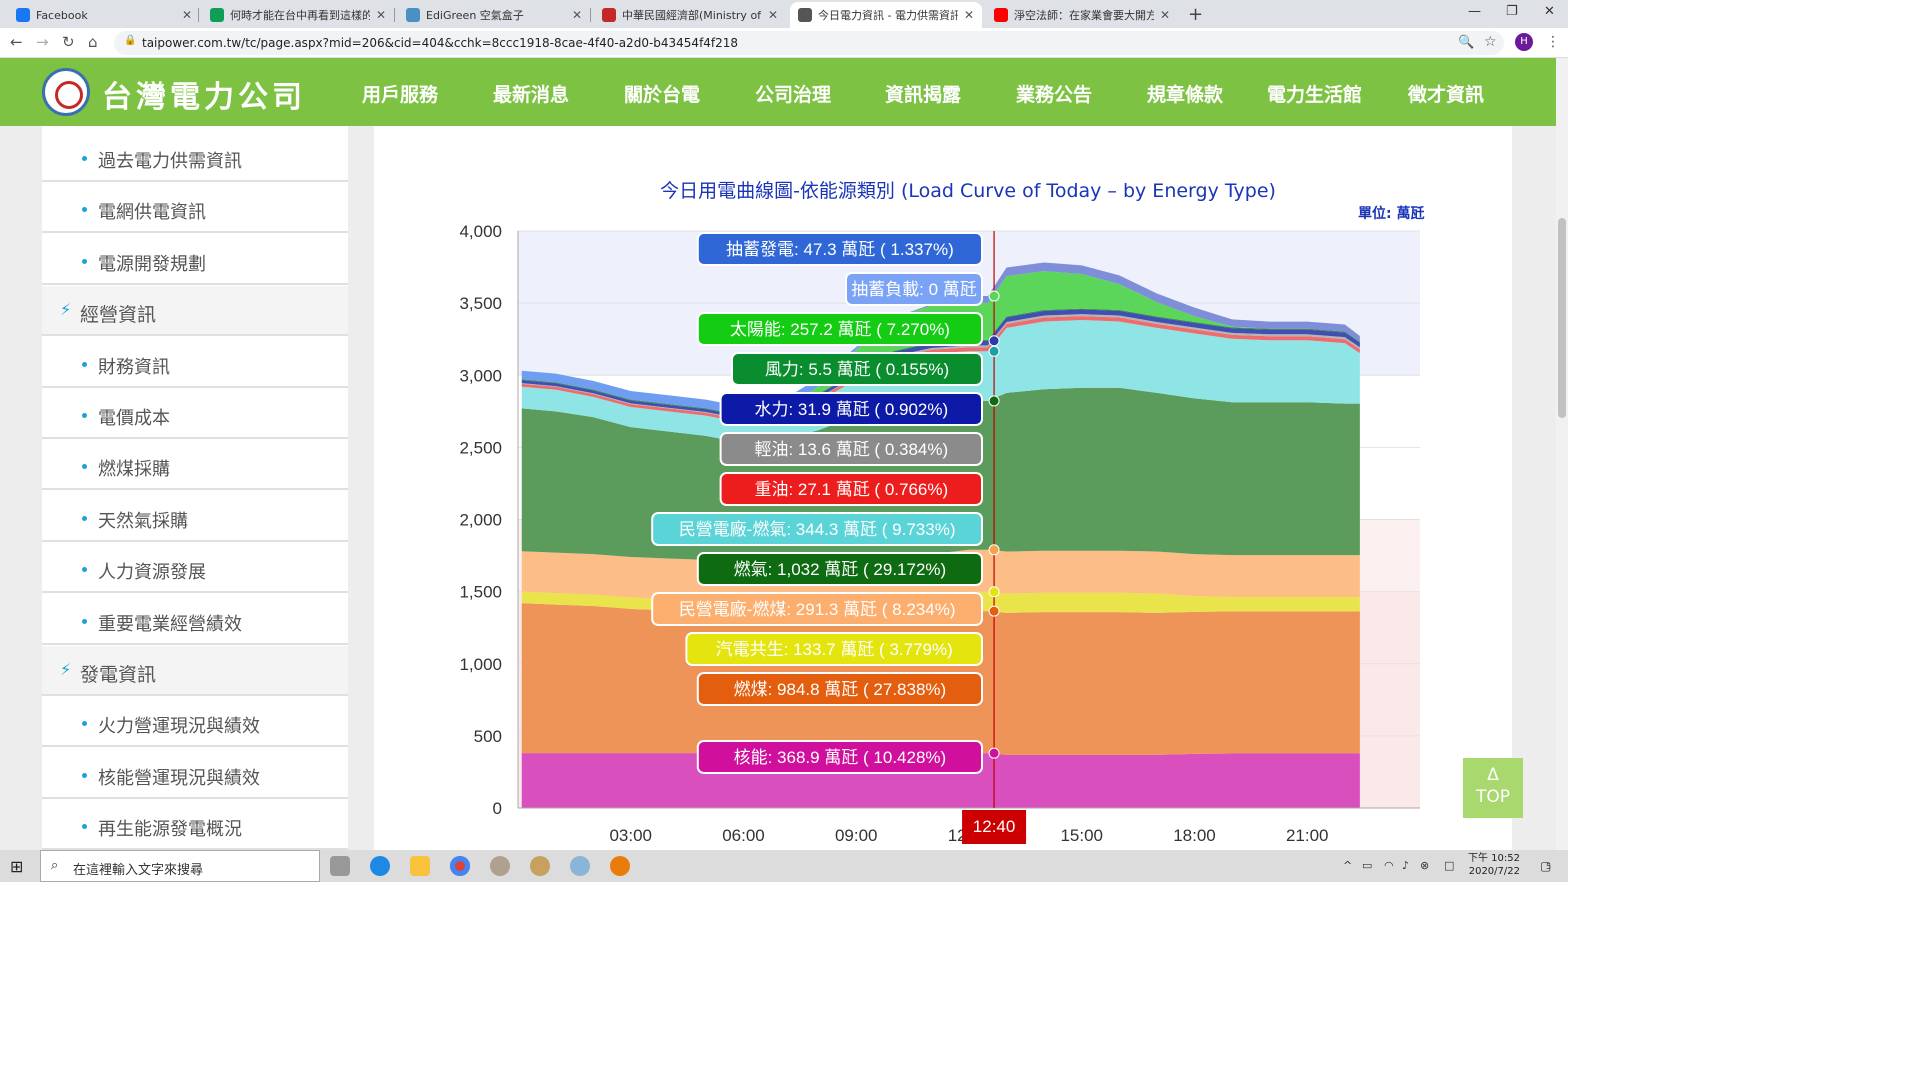 This screenshot has width=1920, height=1080. I want to click on y-tick-label: 3,500, so click(480, 303).